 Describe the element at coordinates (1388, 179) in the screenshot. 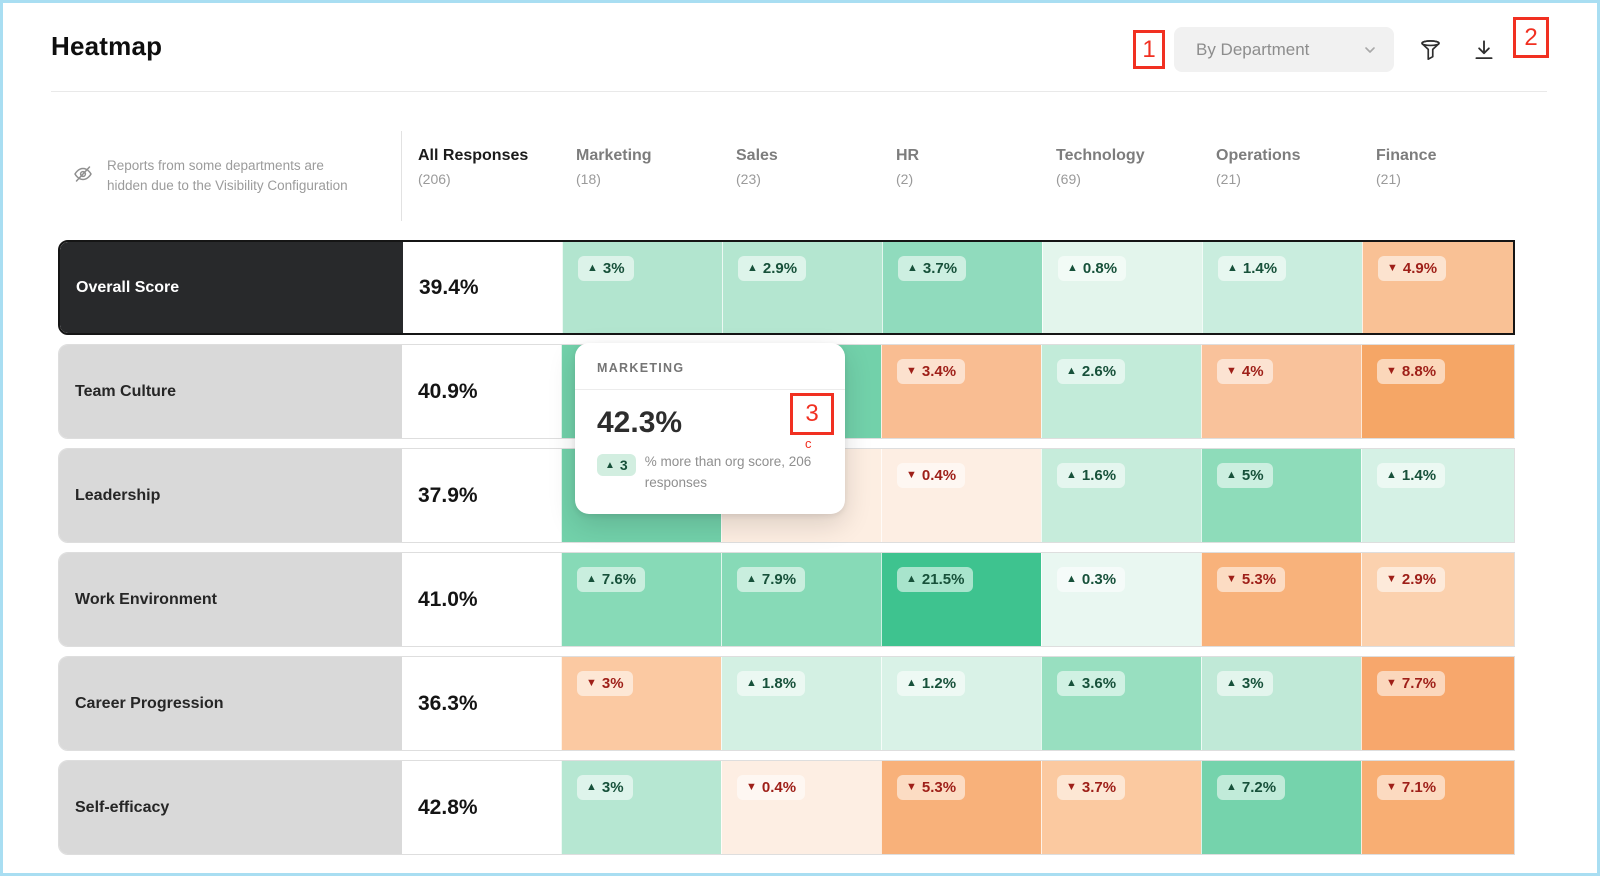

I see `column-response-count: (21)` at that location.